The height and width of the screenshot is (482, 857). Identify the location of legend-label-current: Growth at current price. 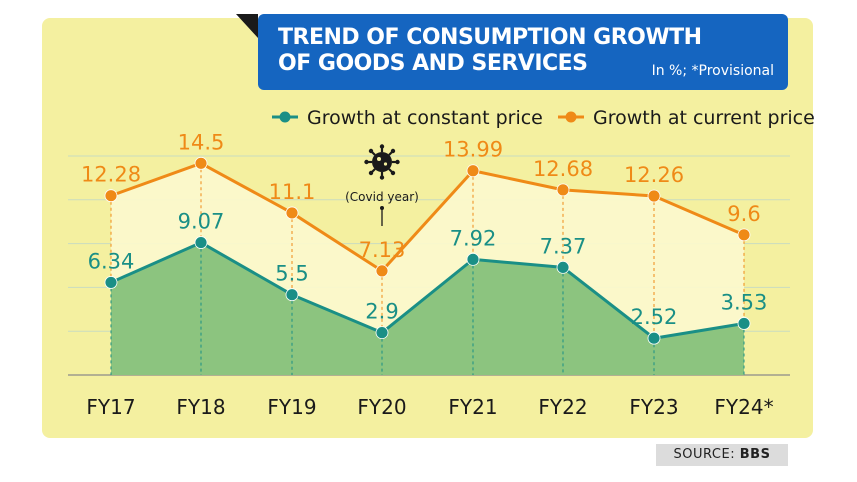
(704, 118).